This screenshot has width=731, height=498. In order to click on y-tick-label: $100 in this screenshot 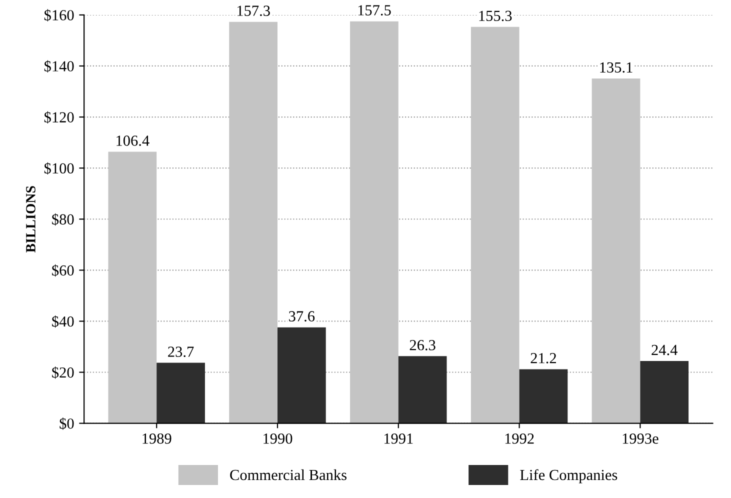, I will do `click(59, 168)`.